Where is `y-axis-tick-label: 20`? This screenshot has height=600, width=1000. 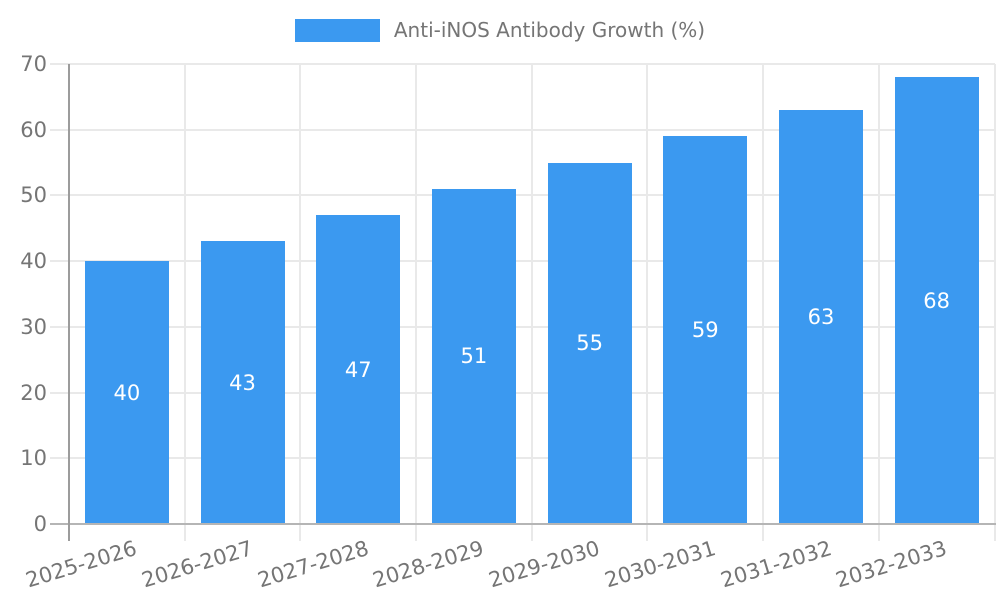 y-axis-tick-label: 20 is located at coordinates (33, 392).